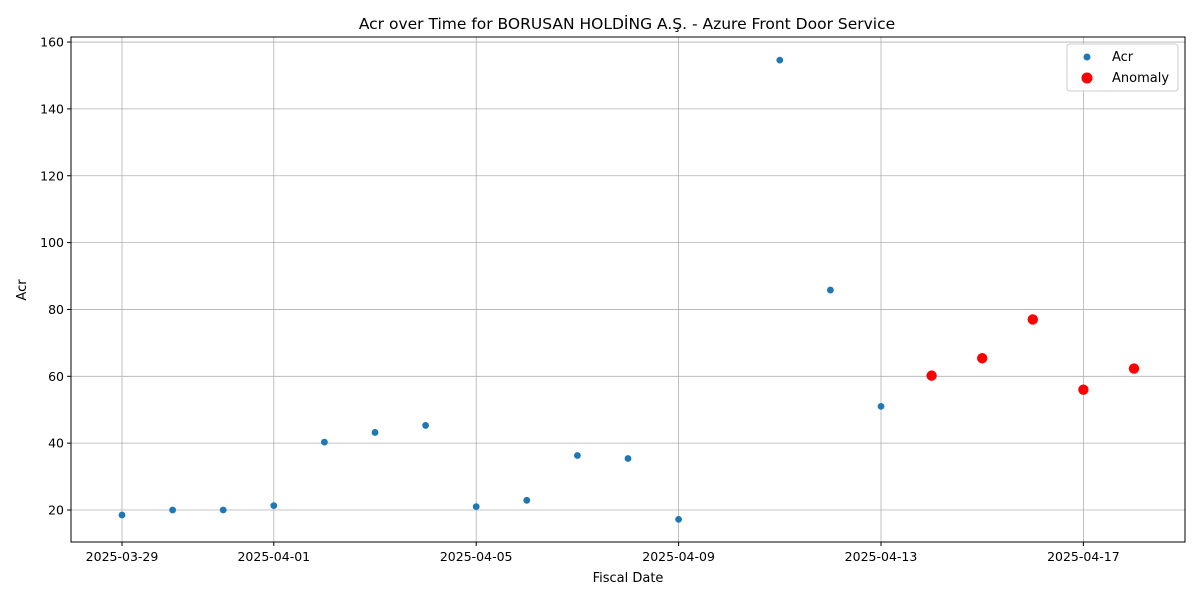 The height and width of the screenshot is (600, 1200). I want to click on y-tick-label: 40, so click(56, 443).